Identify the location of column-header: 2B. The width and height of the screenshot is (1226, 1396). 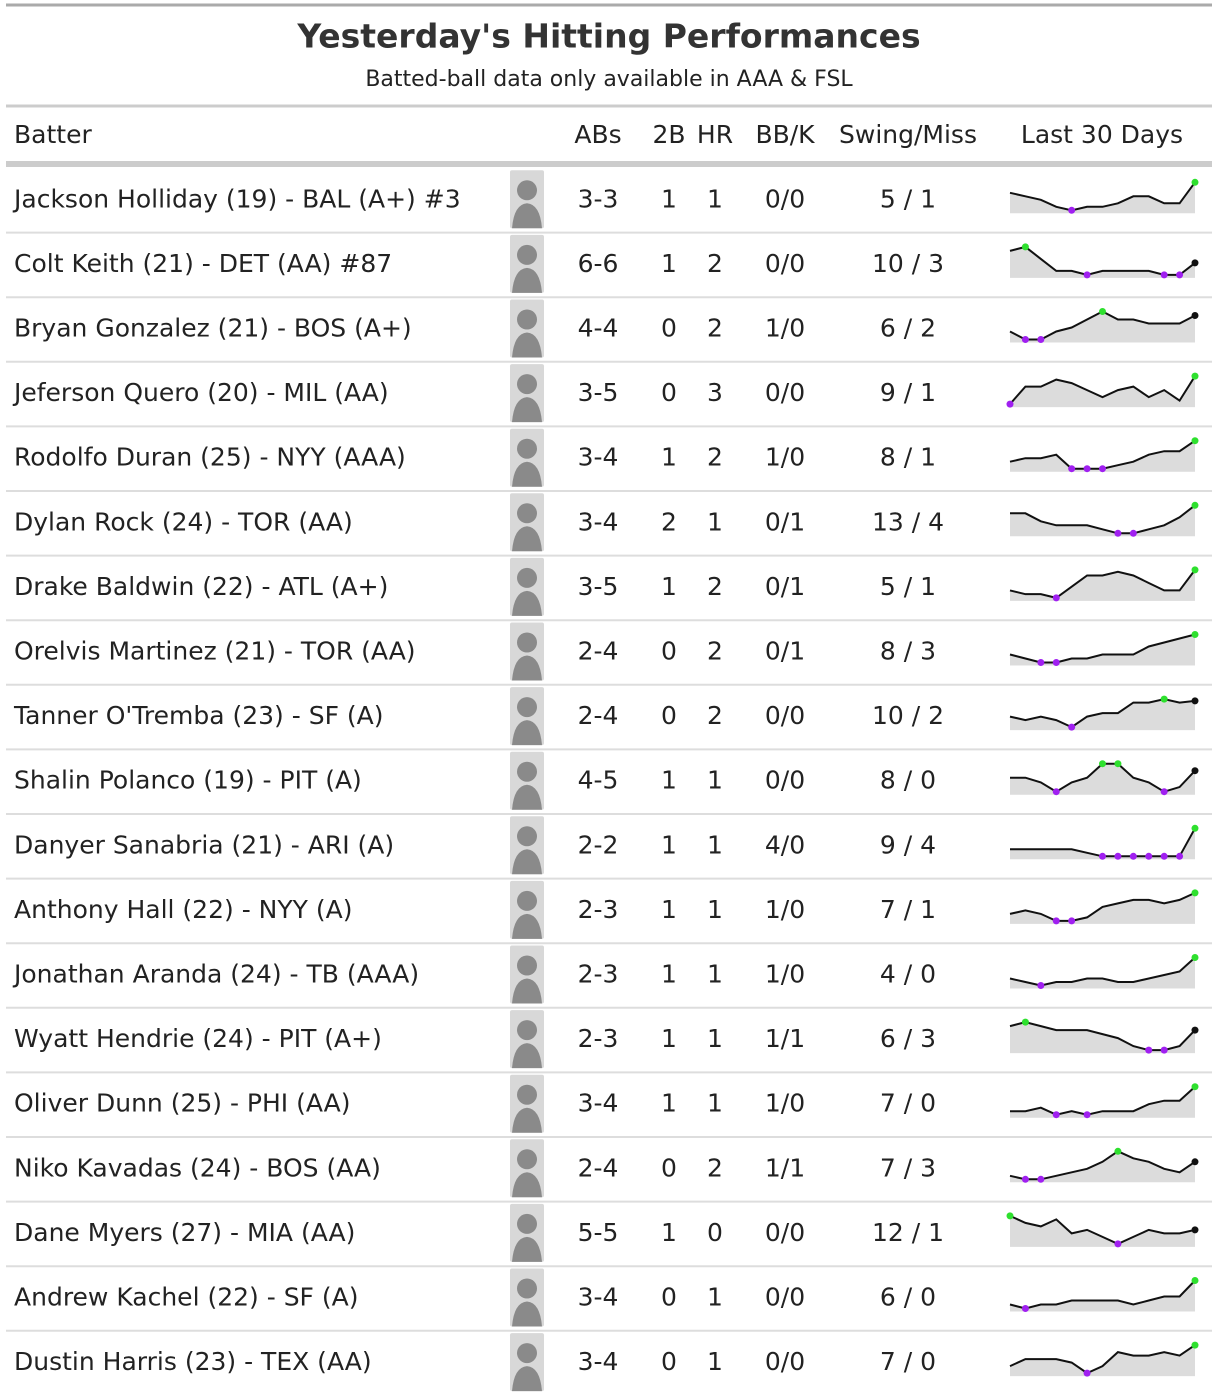
(668, 134).